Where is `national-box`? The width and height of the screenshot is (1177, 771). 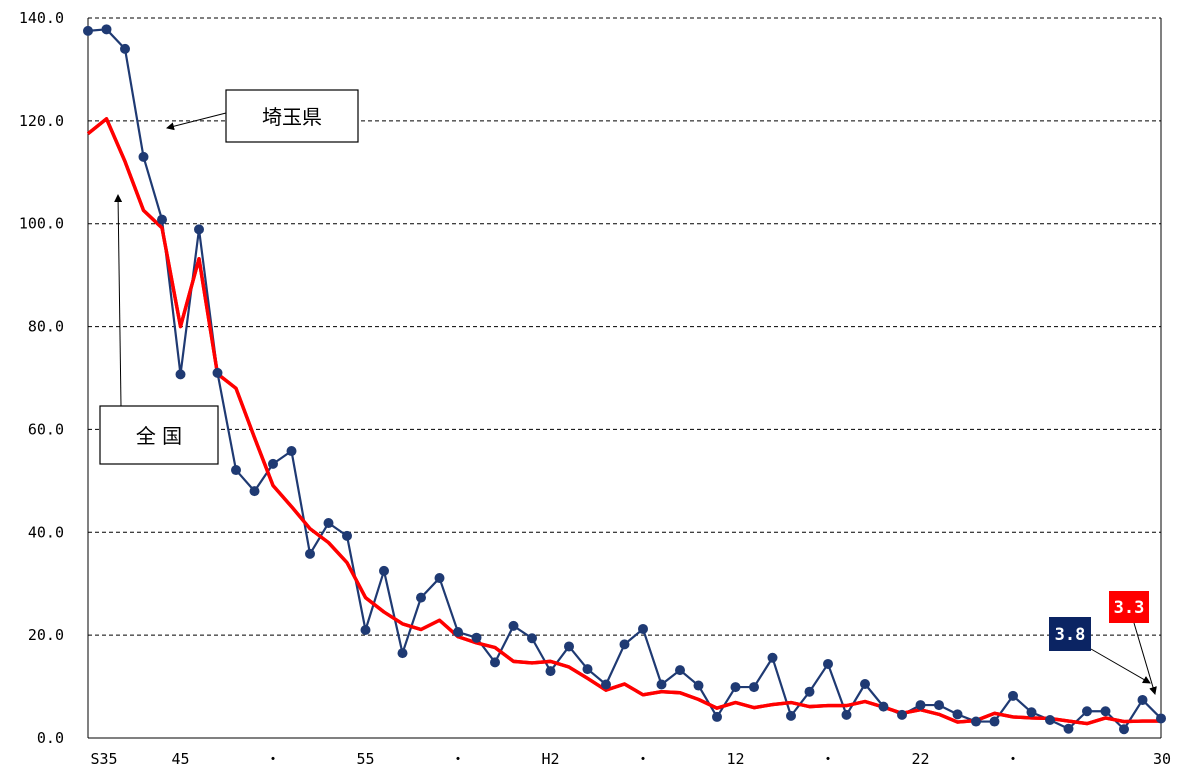
national-box is located at coordinates (159, 435).